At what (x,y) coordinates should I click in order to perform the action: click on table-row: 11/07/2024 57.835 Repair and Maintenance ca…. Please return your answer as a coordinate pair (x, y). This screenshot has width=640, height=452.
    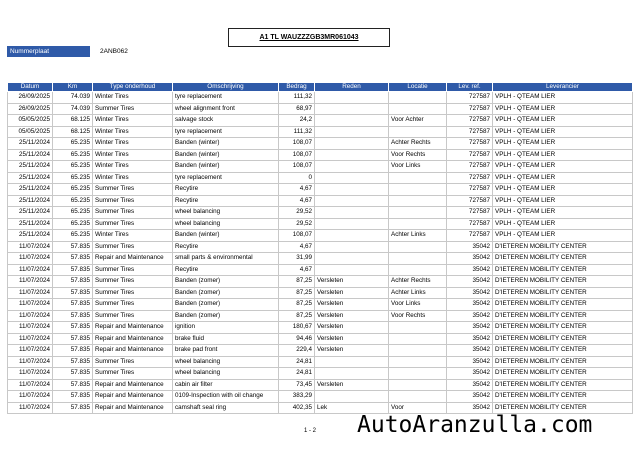
    Looking at the image, I should click on (320, 384).